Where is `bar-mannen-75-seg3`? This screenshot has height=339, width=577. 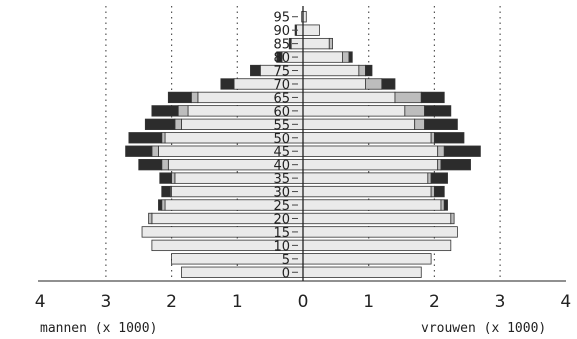 bar-mannen-75-seg3 is located at coordinates (255, 70).